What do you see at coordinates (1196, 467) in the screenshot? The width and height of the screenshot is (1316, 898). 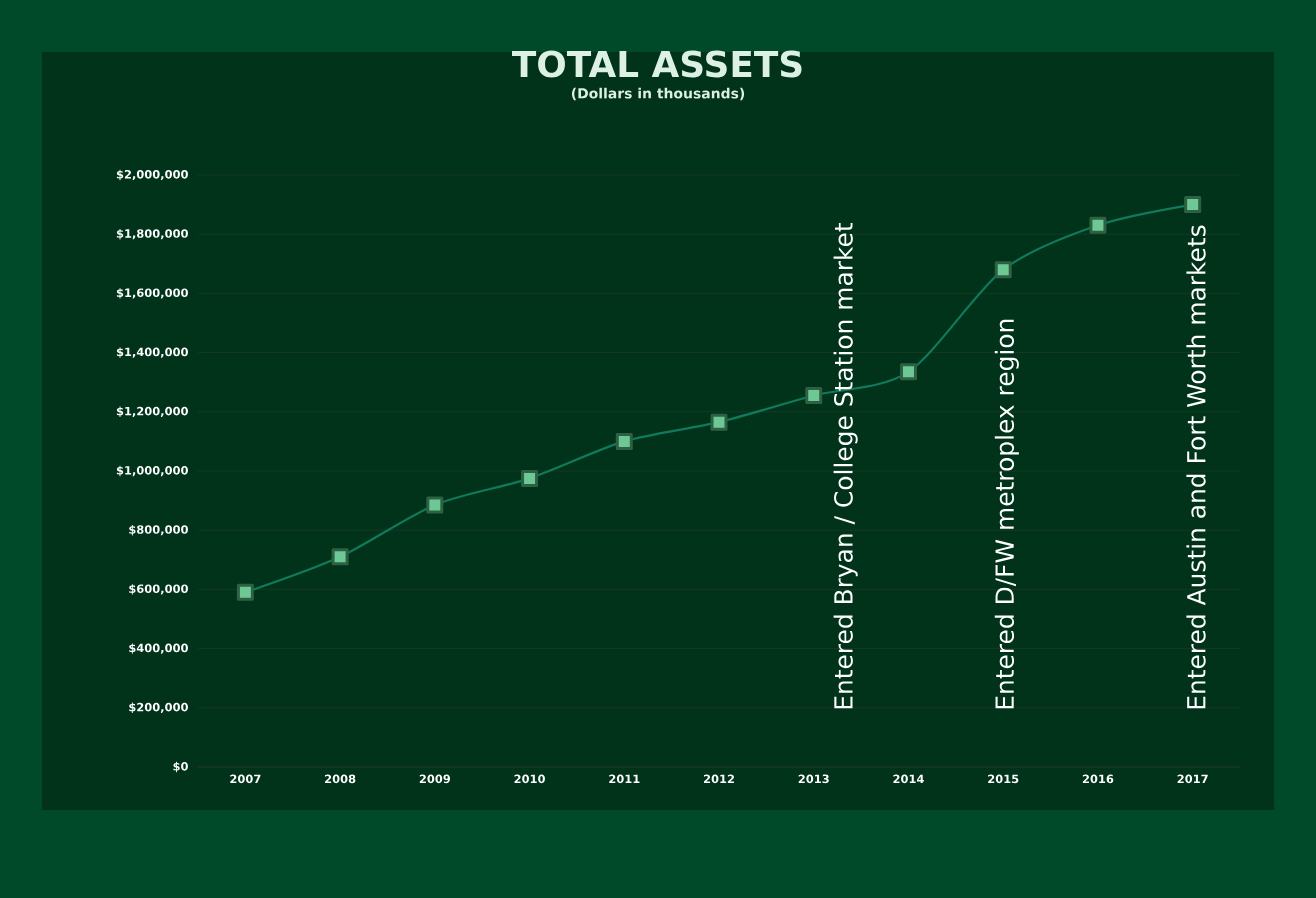 I see `annotation: Entered Austin and Fort Worth markets` at bounding box center [1196, 467].